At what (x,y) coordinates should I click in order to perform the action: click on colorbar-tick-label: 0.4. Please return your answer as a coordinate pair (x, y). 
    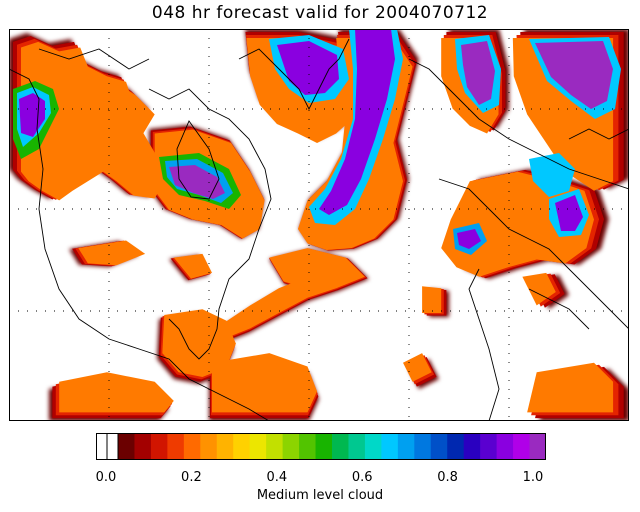
    Looking at the image, I should click on (277, 477).